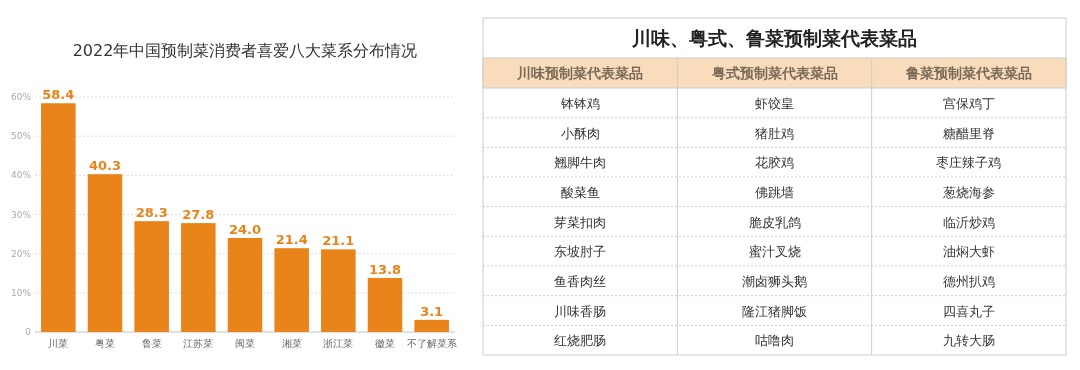 The width and height of the screenshot is (1080, 370). I want to click on x-tick-label: 川菜, so click(58, 343).